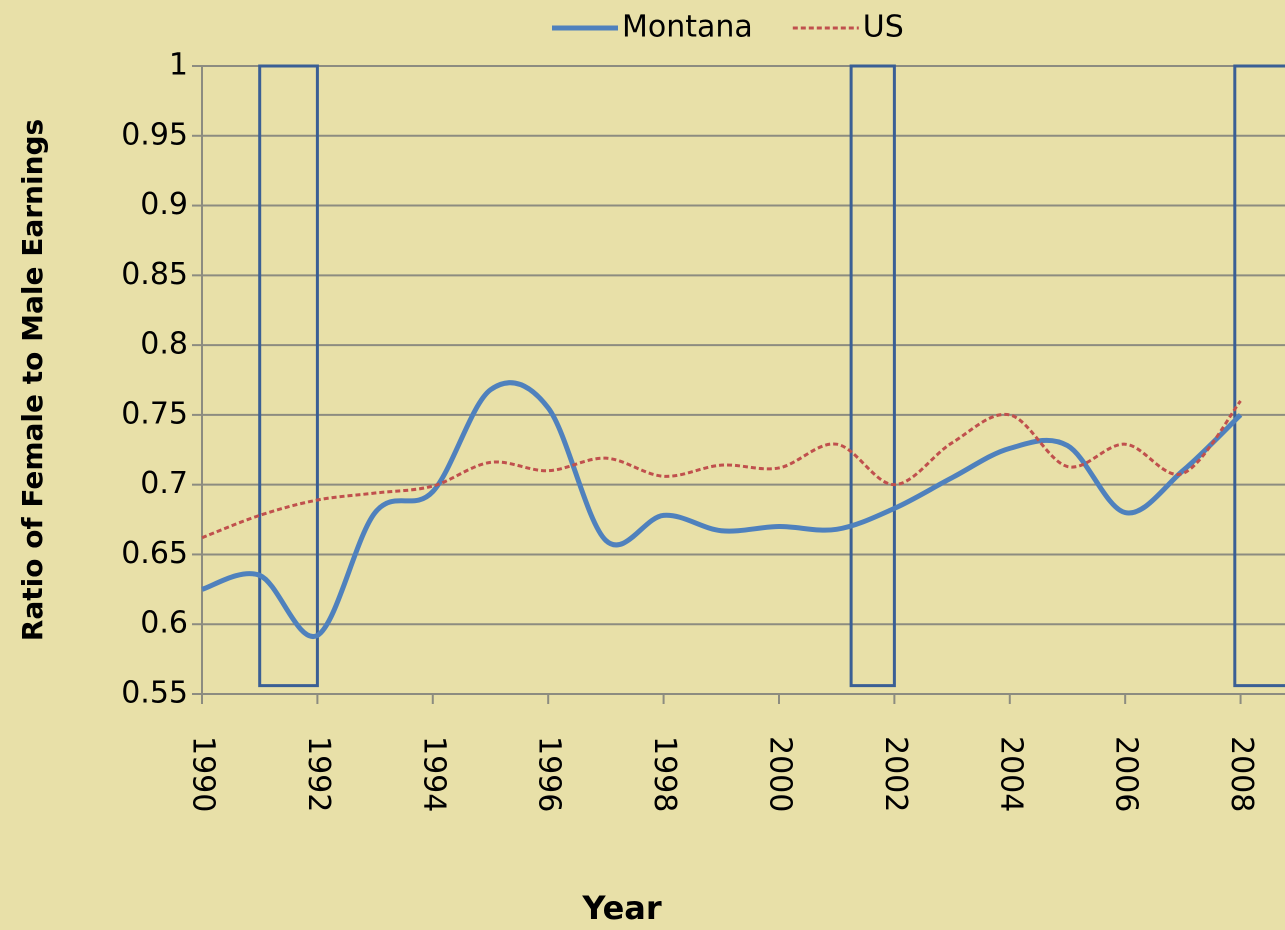  Describe the element at coordinates (203, 774) in the screenshot. I see `x-tick-label: 1990` at that location.